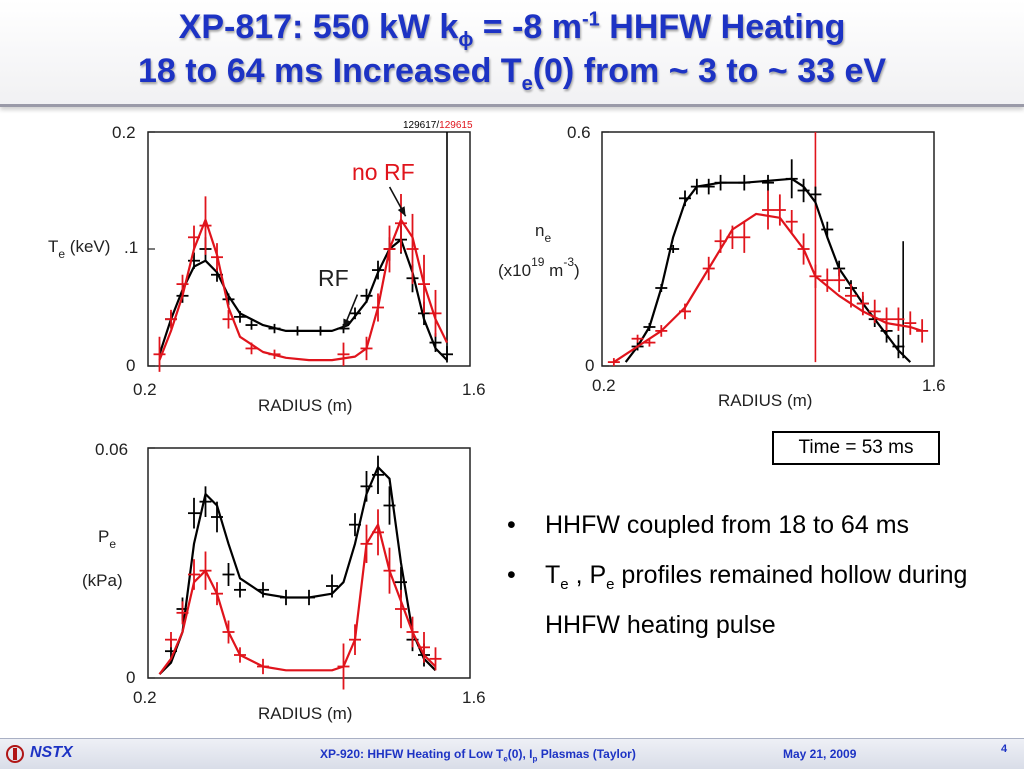 The image size is (1024, 769). I want to click on title-text: 18 to 64 ms Increased T, so click(329, 71).